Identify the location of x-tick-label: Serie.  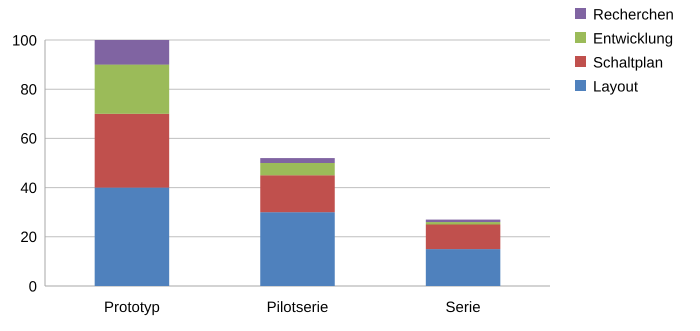
(463, 307).